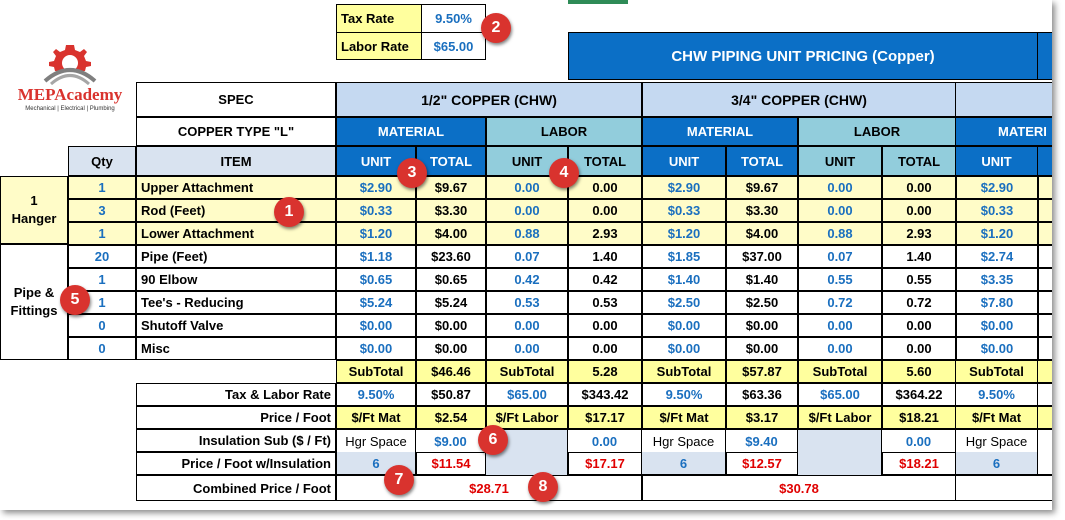 Image resolution: width=1065 pixels, height=520 pixels. I want to click on labor-total-cell: 1.40, so click(919, 256).